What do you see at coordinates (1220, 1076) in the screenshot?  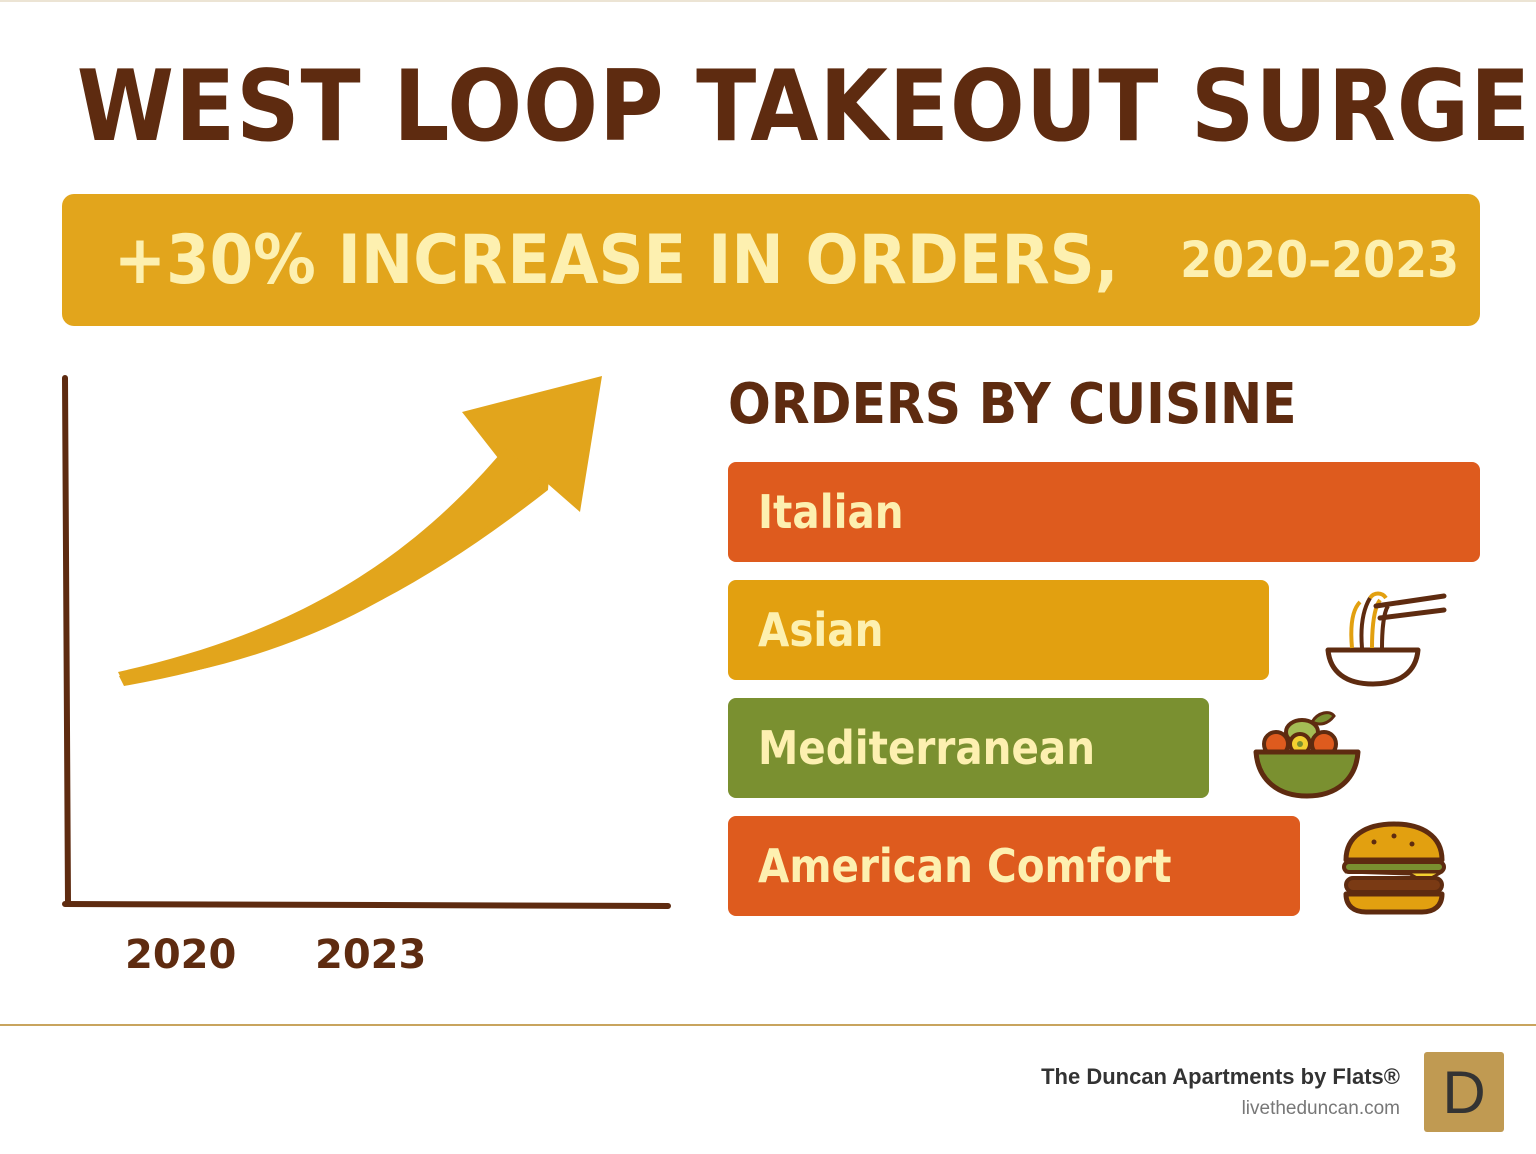 I see `footer-brand-name: The Duncan Apartments by Flats®` at bounding box center [1220, 1076].